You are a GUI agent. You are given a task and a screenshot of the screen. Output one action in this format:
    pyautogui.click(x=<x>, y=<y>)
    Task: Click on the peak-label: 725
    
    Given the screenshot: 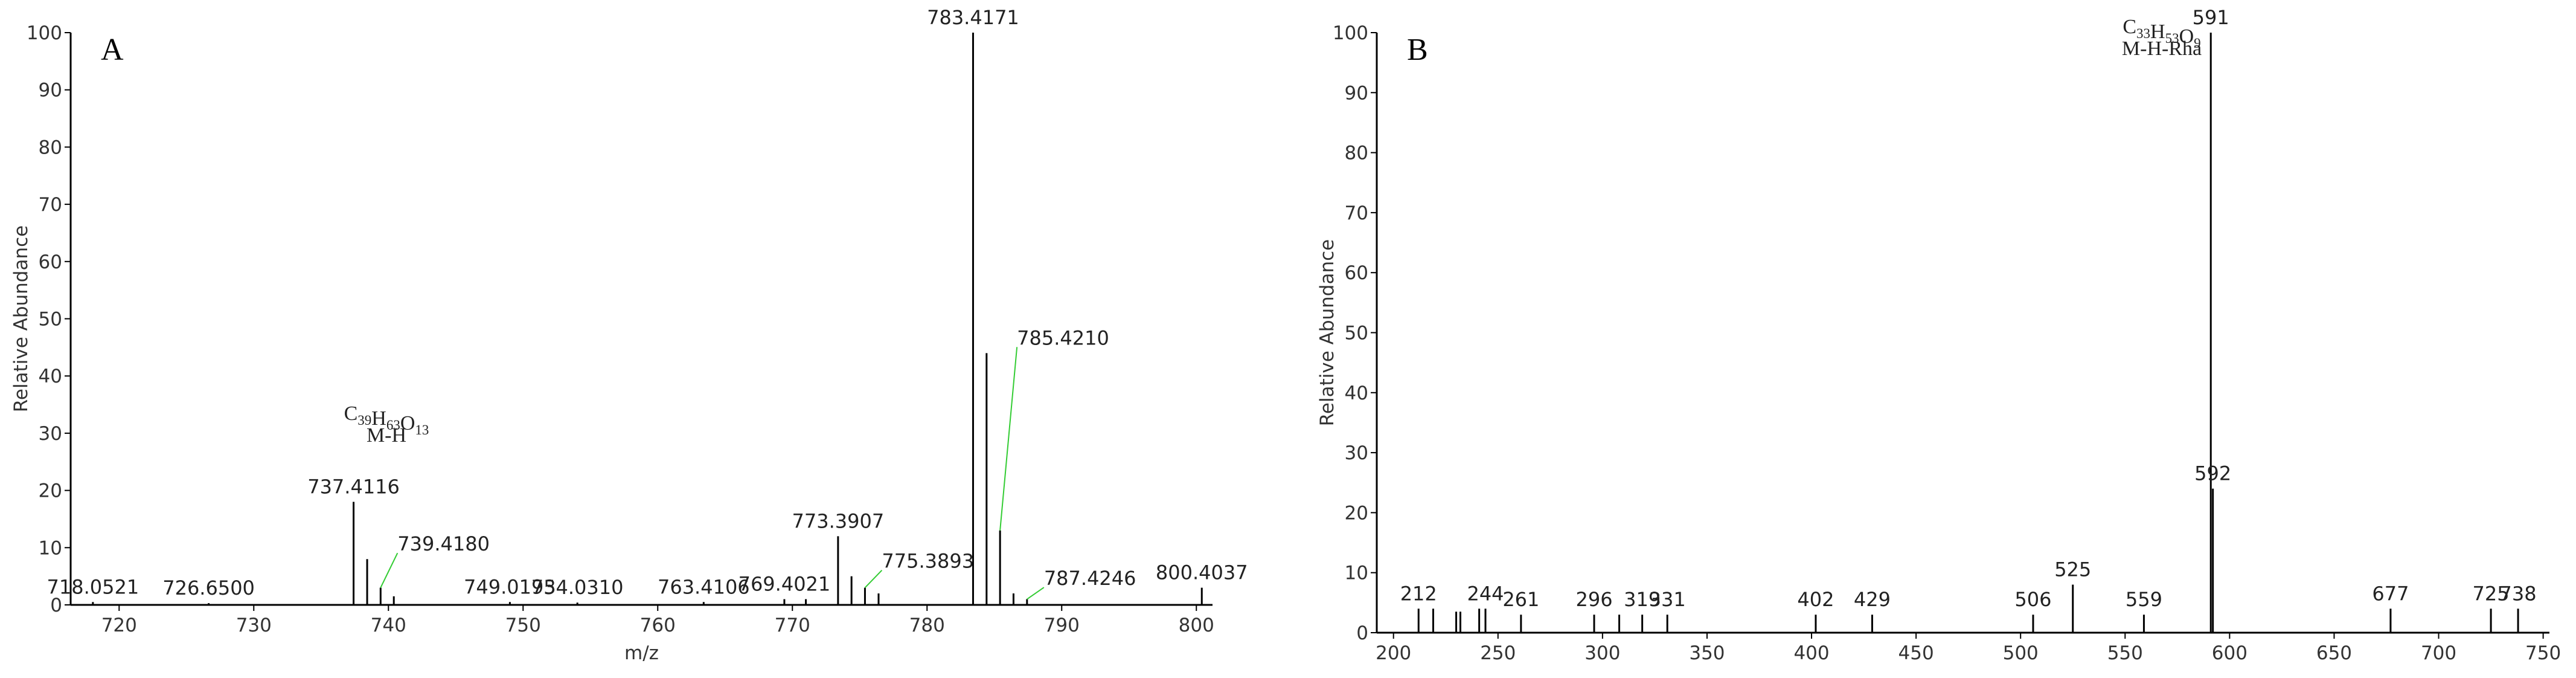 What is the action you would take?
    pyautogui.click(x=2491, y=593)
    